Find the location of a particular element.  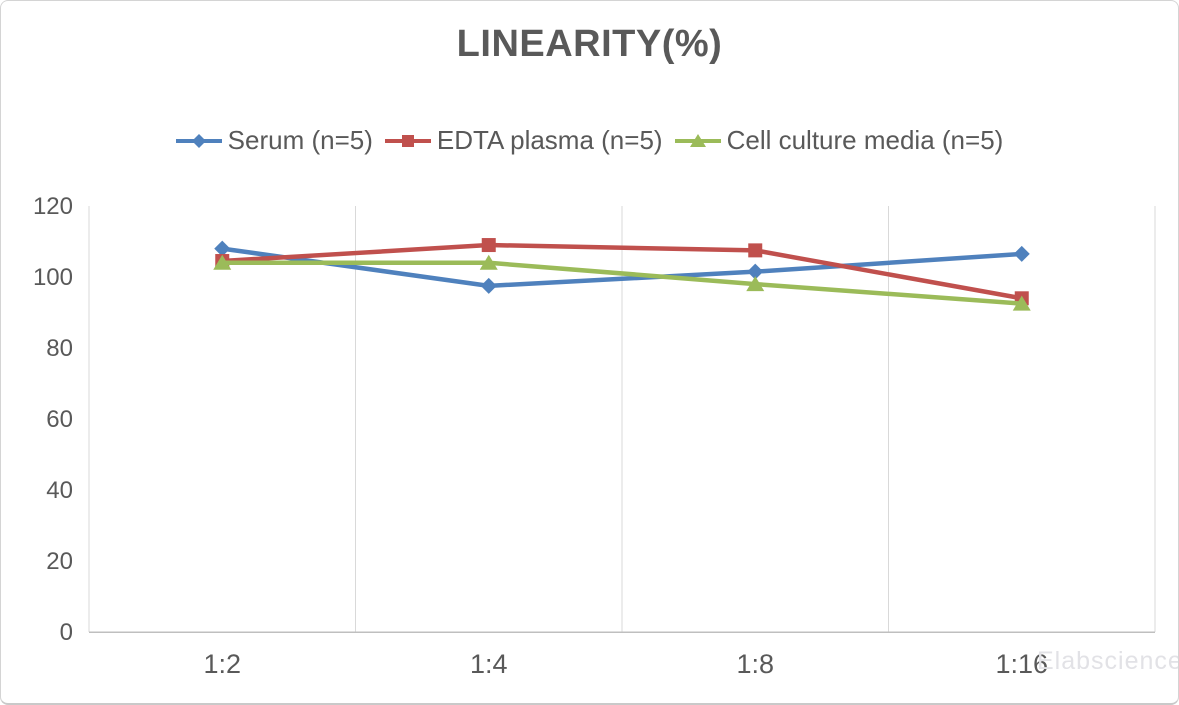

x-tick-label: 1:4 is located at coordinates (489, 664).